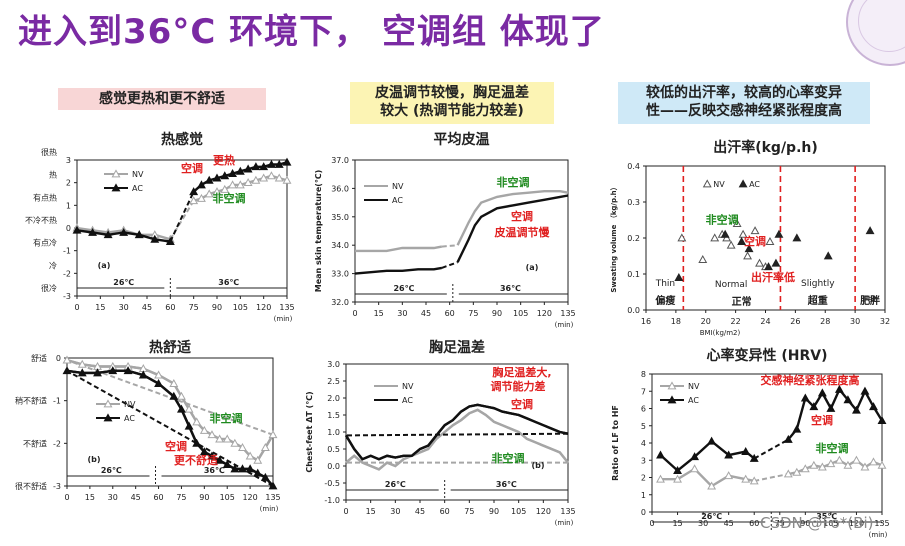 The height and width of the screenshot is (546, 905). Describe the element at coordinates (397, 200) in the screenshot. I see `legend-label-ac: AC` at that location.